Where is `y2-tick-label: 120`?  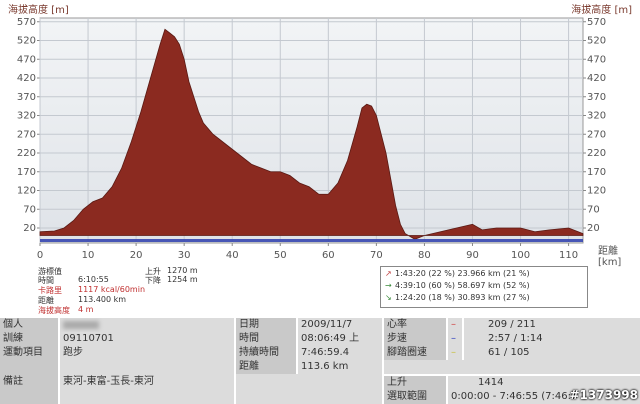
y2-tick-label: 120 is located at coordinates (596, 191).